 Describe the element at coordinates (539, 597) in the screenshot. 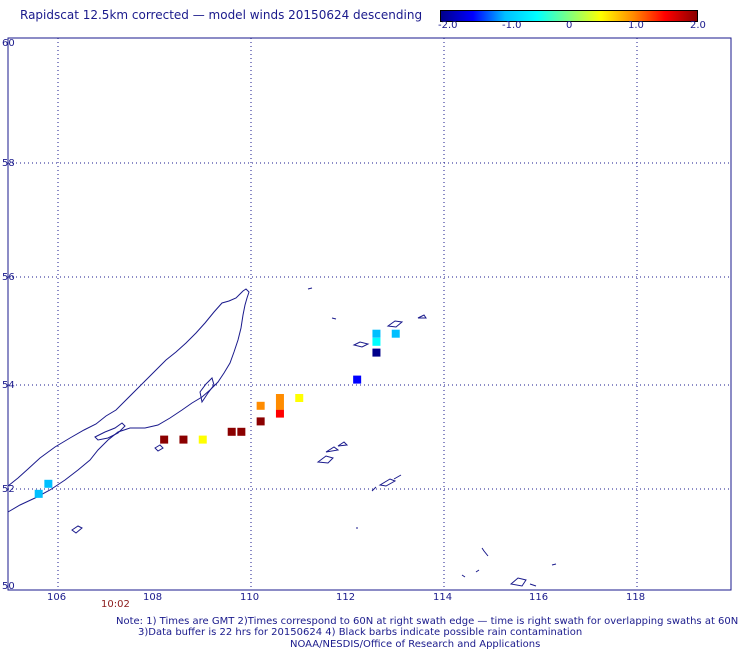

I see `lon-label: 116` at that location.